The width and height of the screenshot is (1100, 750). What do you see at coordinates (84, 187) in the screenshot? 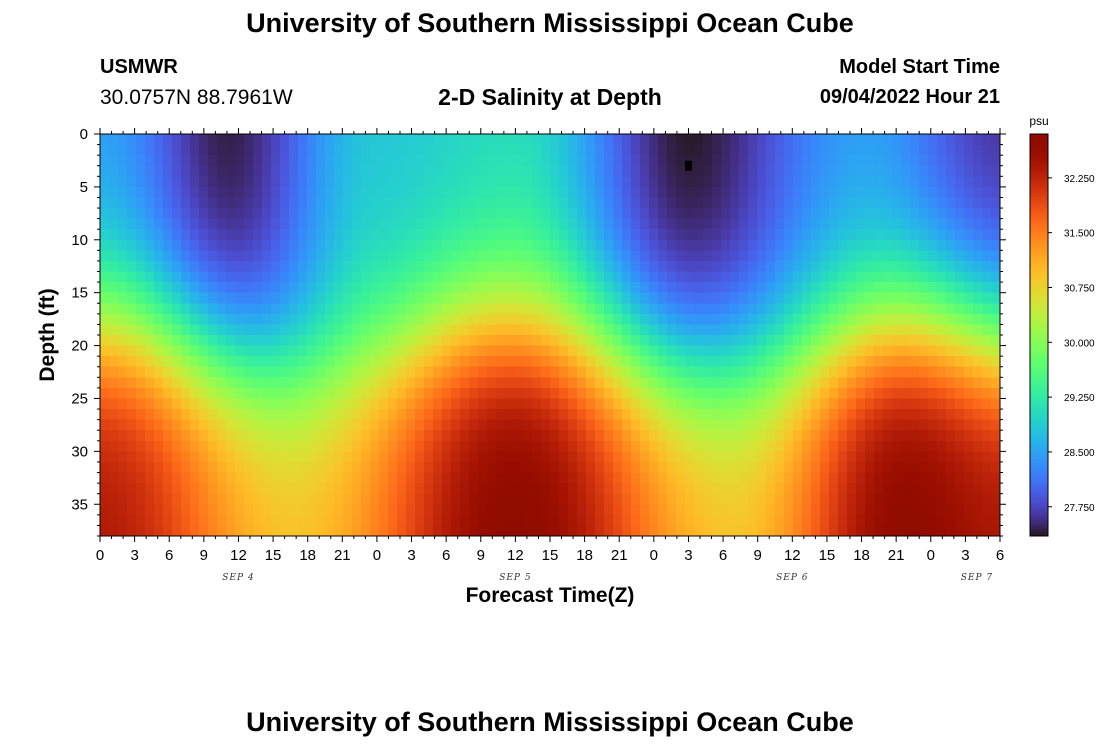
I see `y-tick-label: 5` at bounding box center [84, 187].